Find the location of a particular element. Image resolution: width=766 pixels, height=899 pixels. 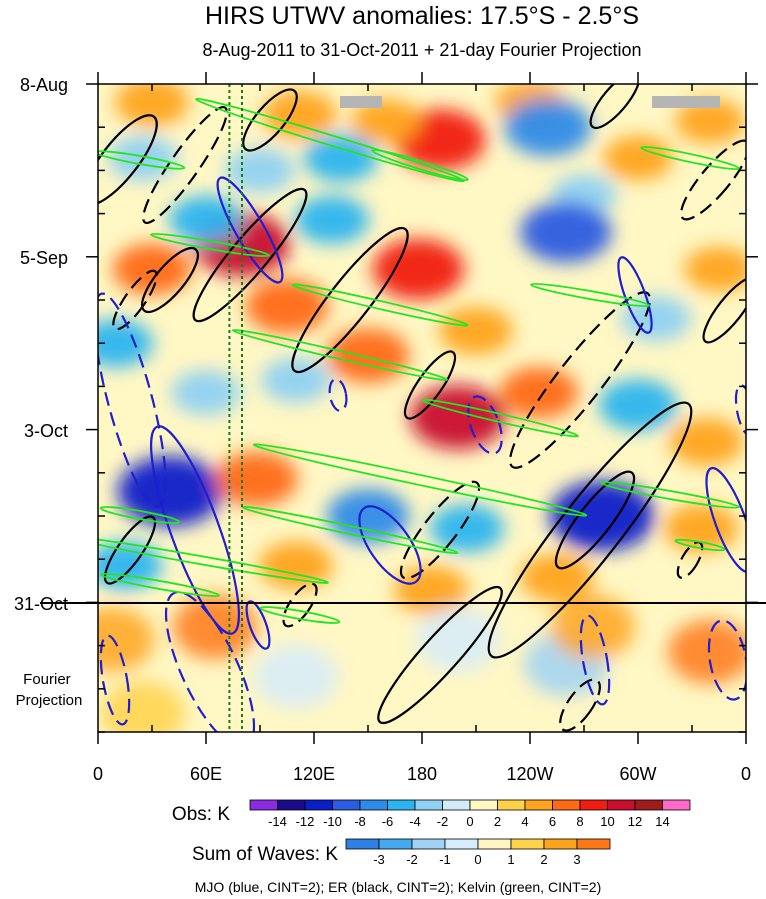

y-tick-label: 5-Sep is located at coordinates (44, 258).